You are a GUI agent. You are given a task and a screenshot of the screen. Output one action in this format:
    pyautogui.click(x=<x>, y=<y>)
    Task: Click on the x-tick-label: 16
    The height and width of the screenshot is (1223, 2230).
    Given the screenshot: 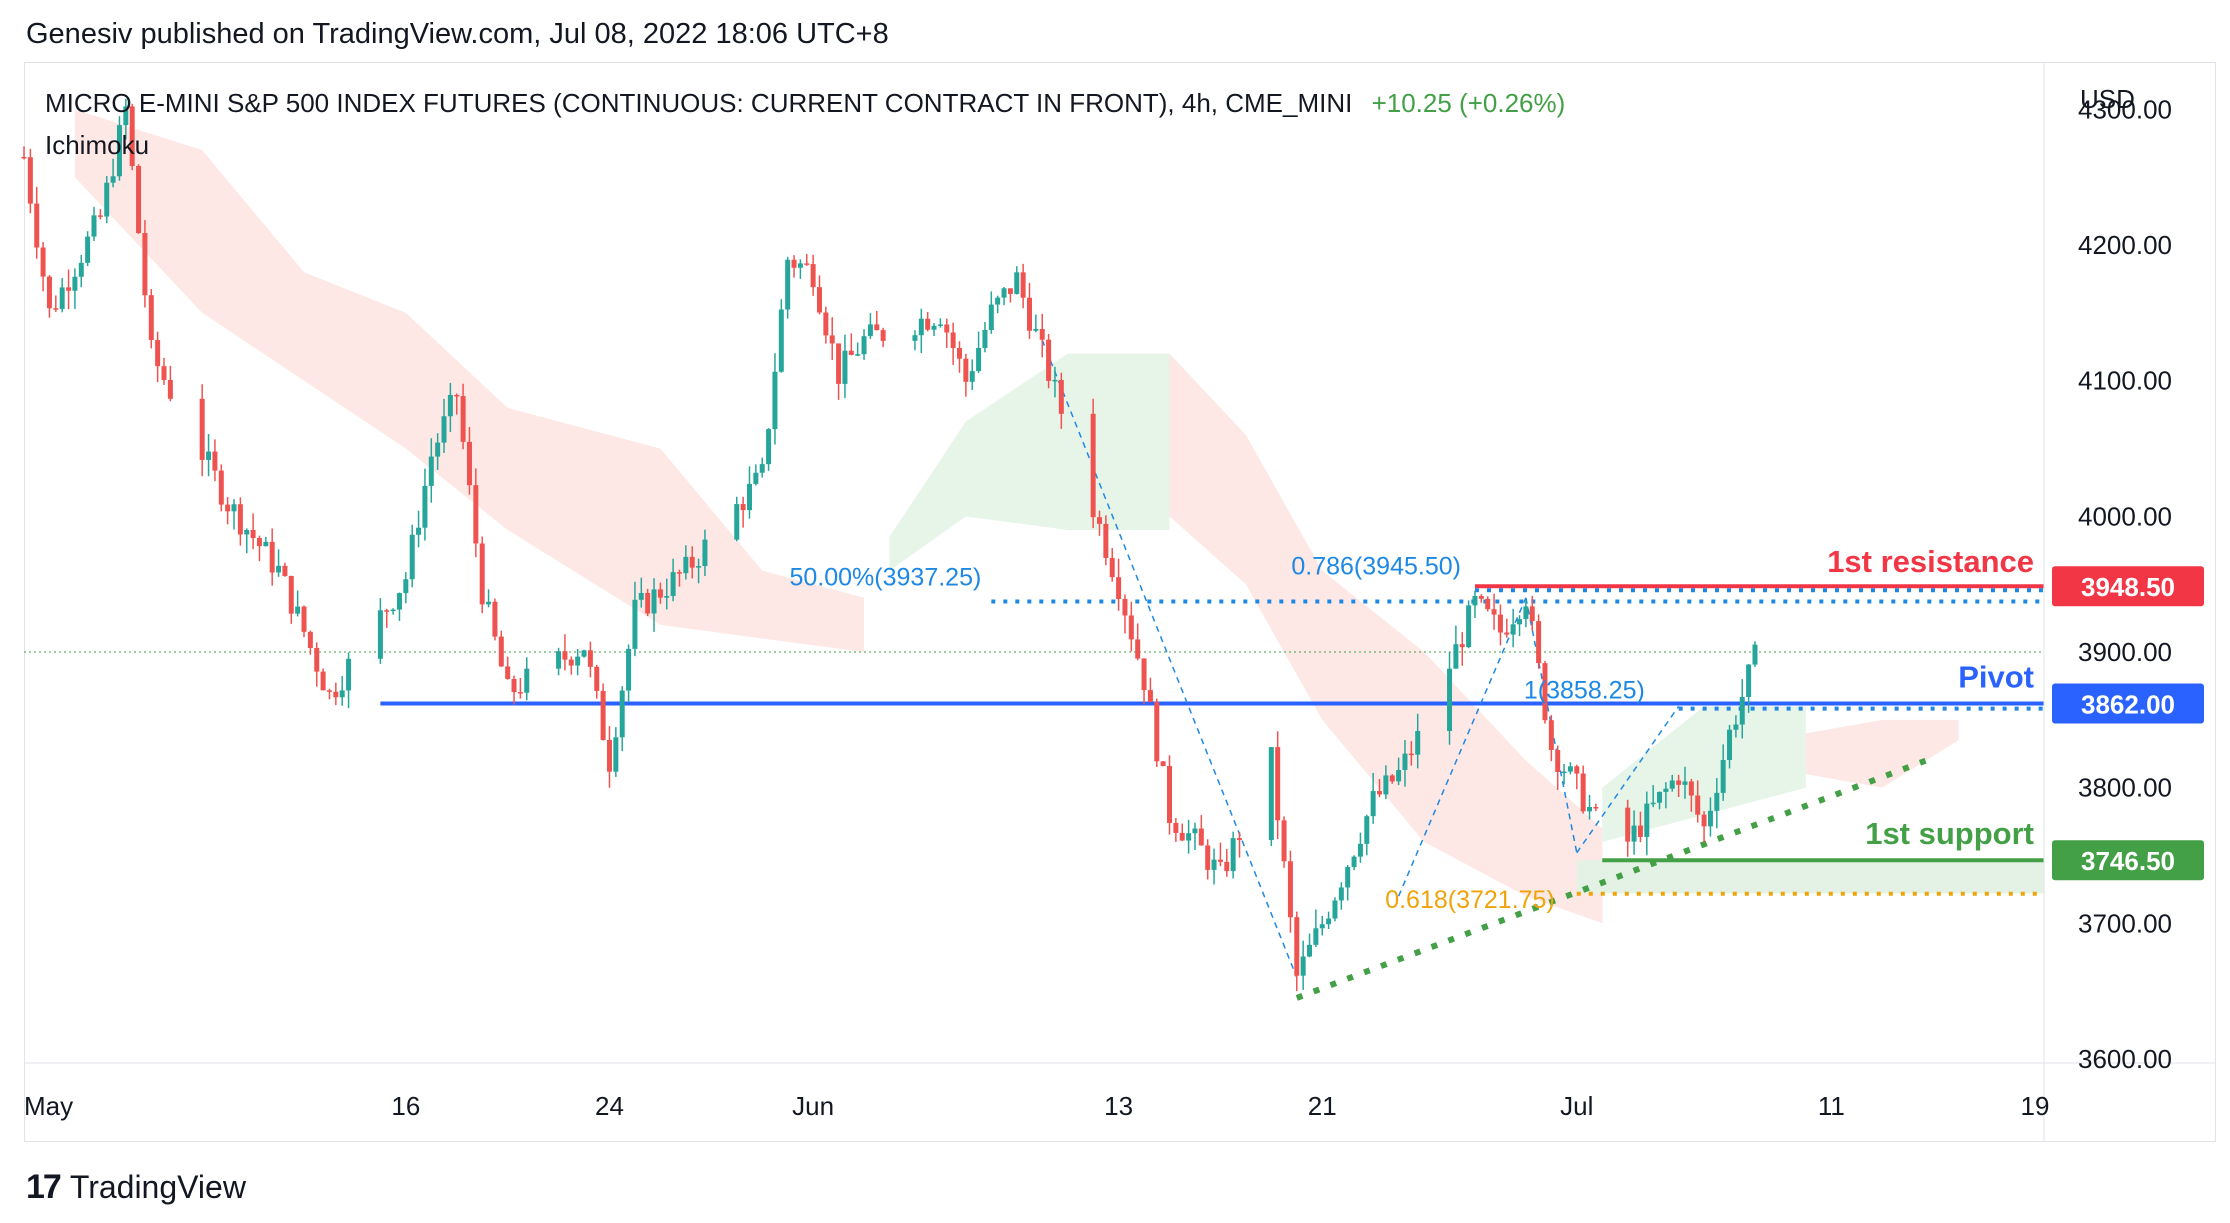 What is the action you would take?
    pyautogui.click(x=405, y=1106)
    